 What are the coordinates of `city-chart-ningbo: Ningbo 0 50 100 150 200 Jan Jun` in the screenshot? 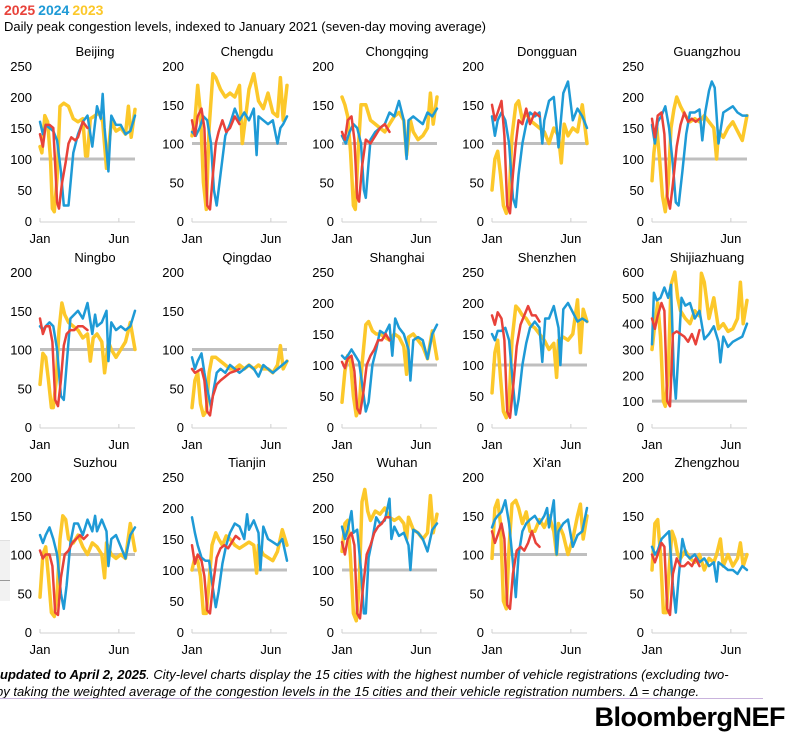 It's located at (75, 352).